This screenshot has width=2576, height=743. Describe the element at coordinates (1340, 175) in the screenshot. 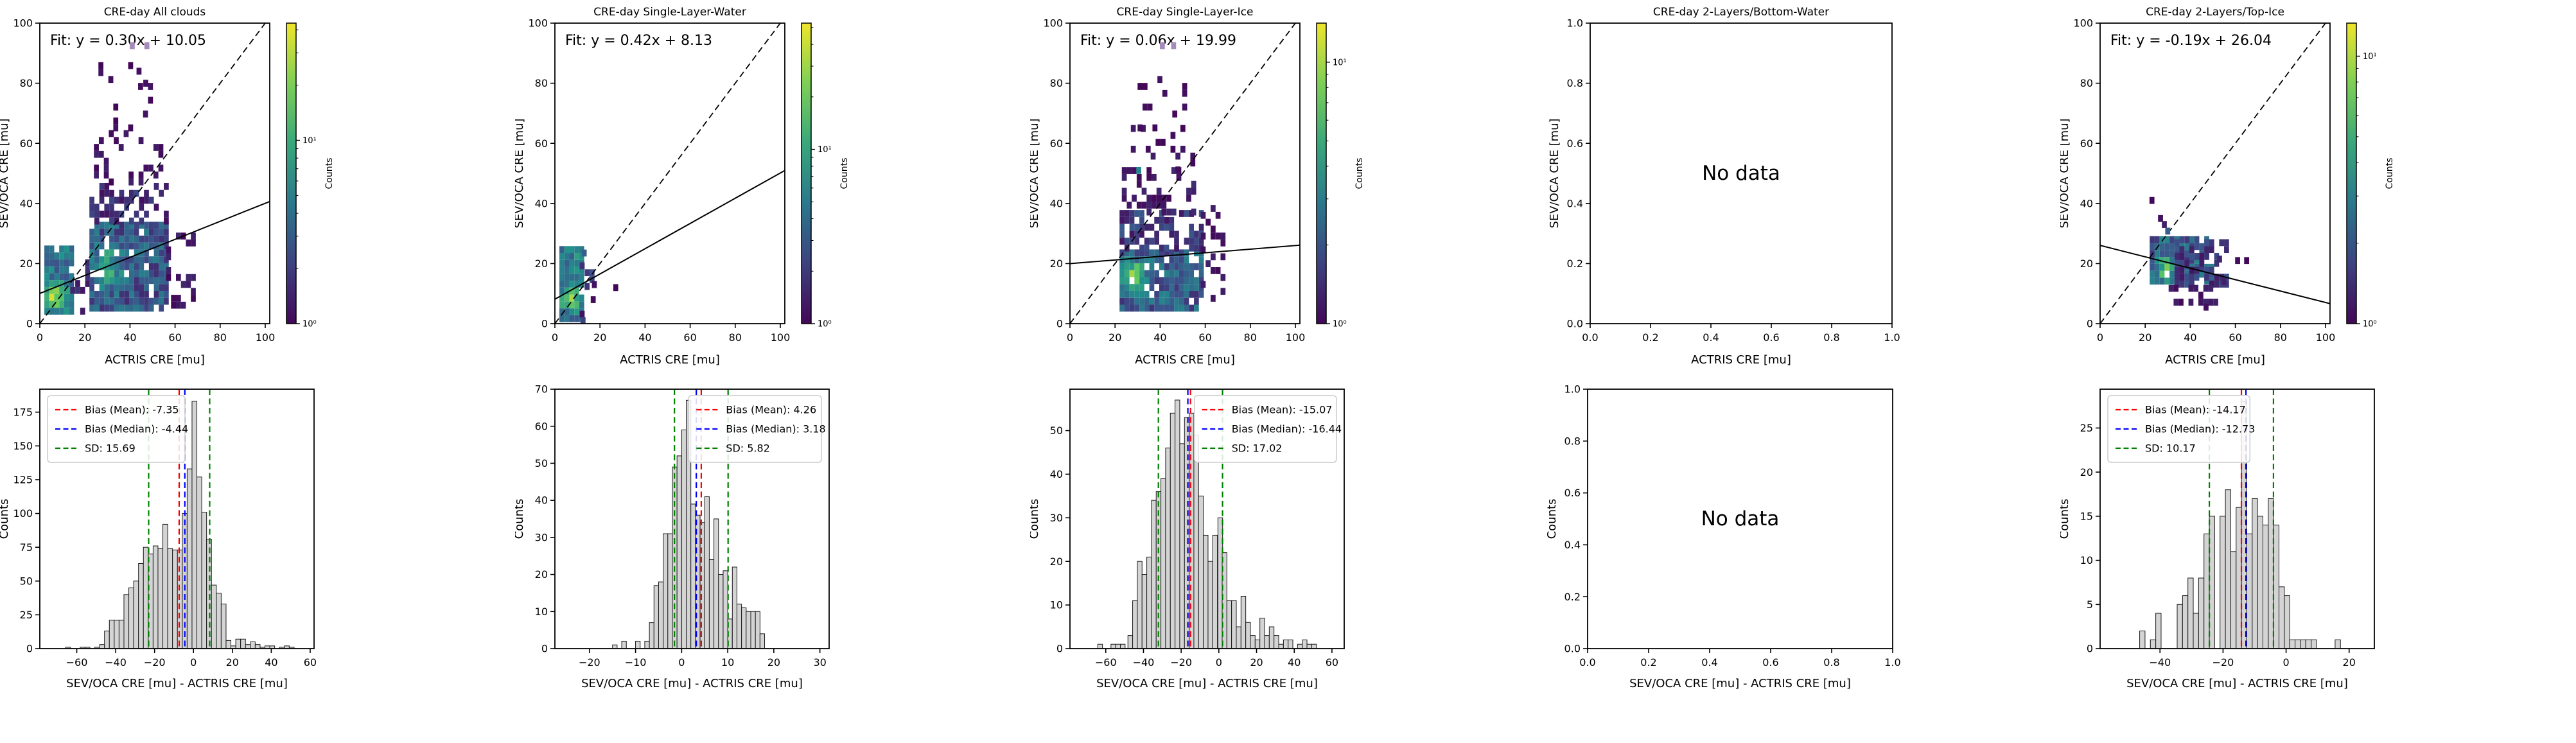

I see `colorbar: 10⁰ 10¹ Counts` at that location.